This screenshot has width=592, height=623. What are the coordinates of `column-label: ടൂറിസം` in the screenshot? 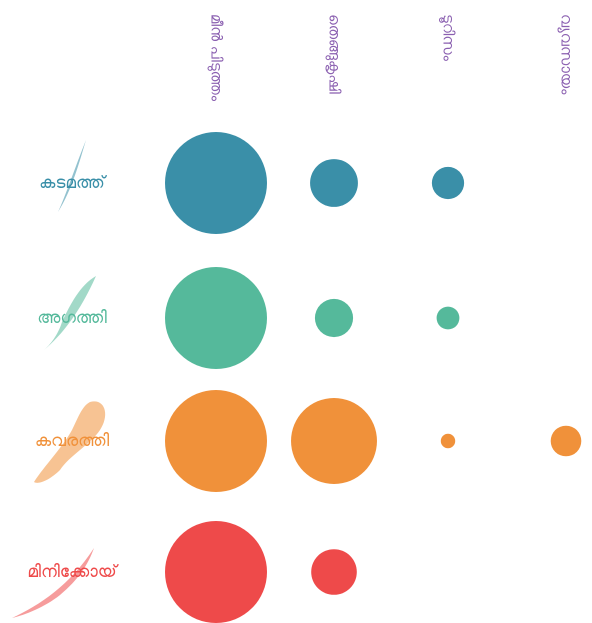 It's located at (448, 38).